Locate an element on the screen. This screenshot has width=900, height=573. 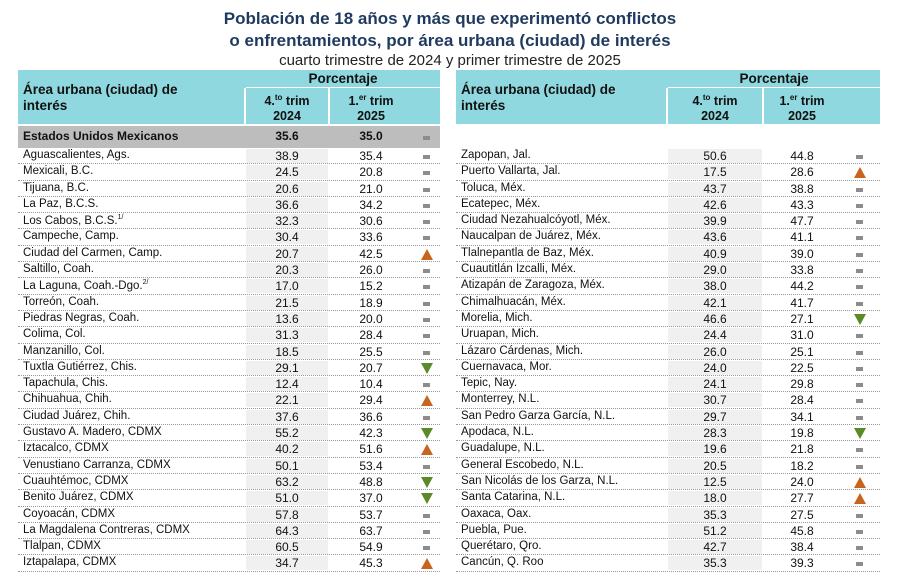
table-row: Lázaro Cárdenas, Mich. 26.0 25.1 is located at coordinates (668, 352).